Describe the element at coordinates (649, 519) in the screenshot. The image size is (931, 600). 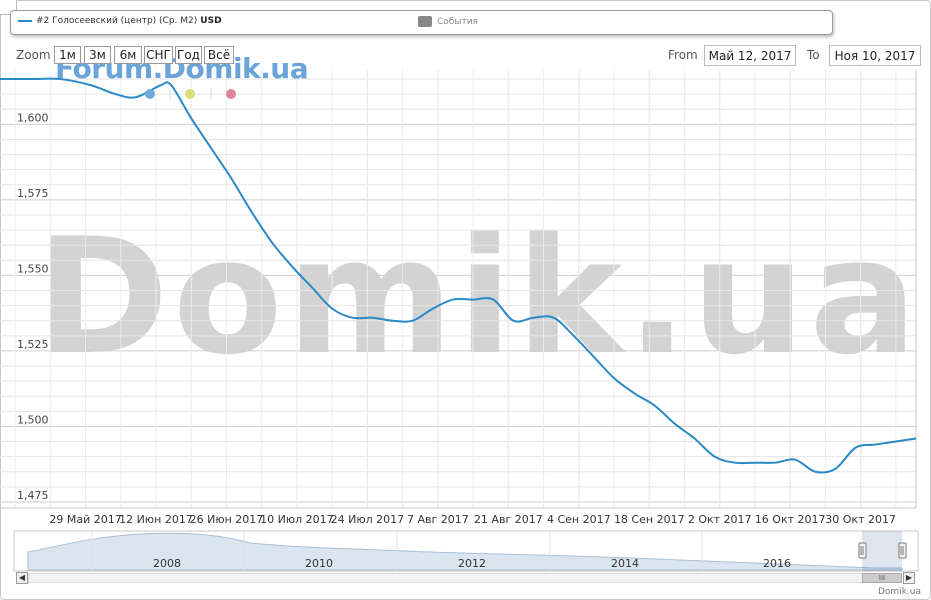
I see `x-tick-label: 18 Сен 2017` at that location.